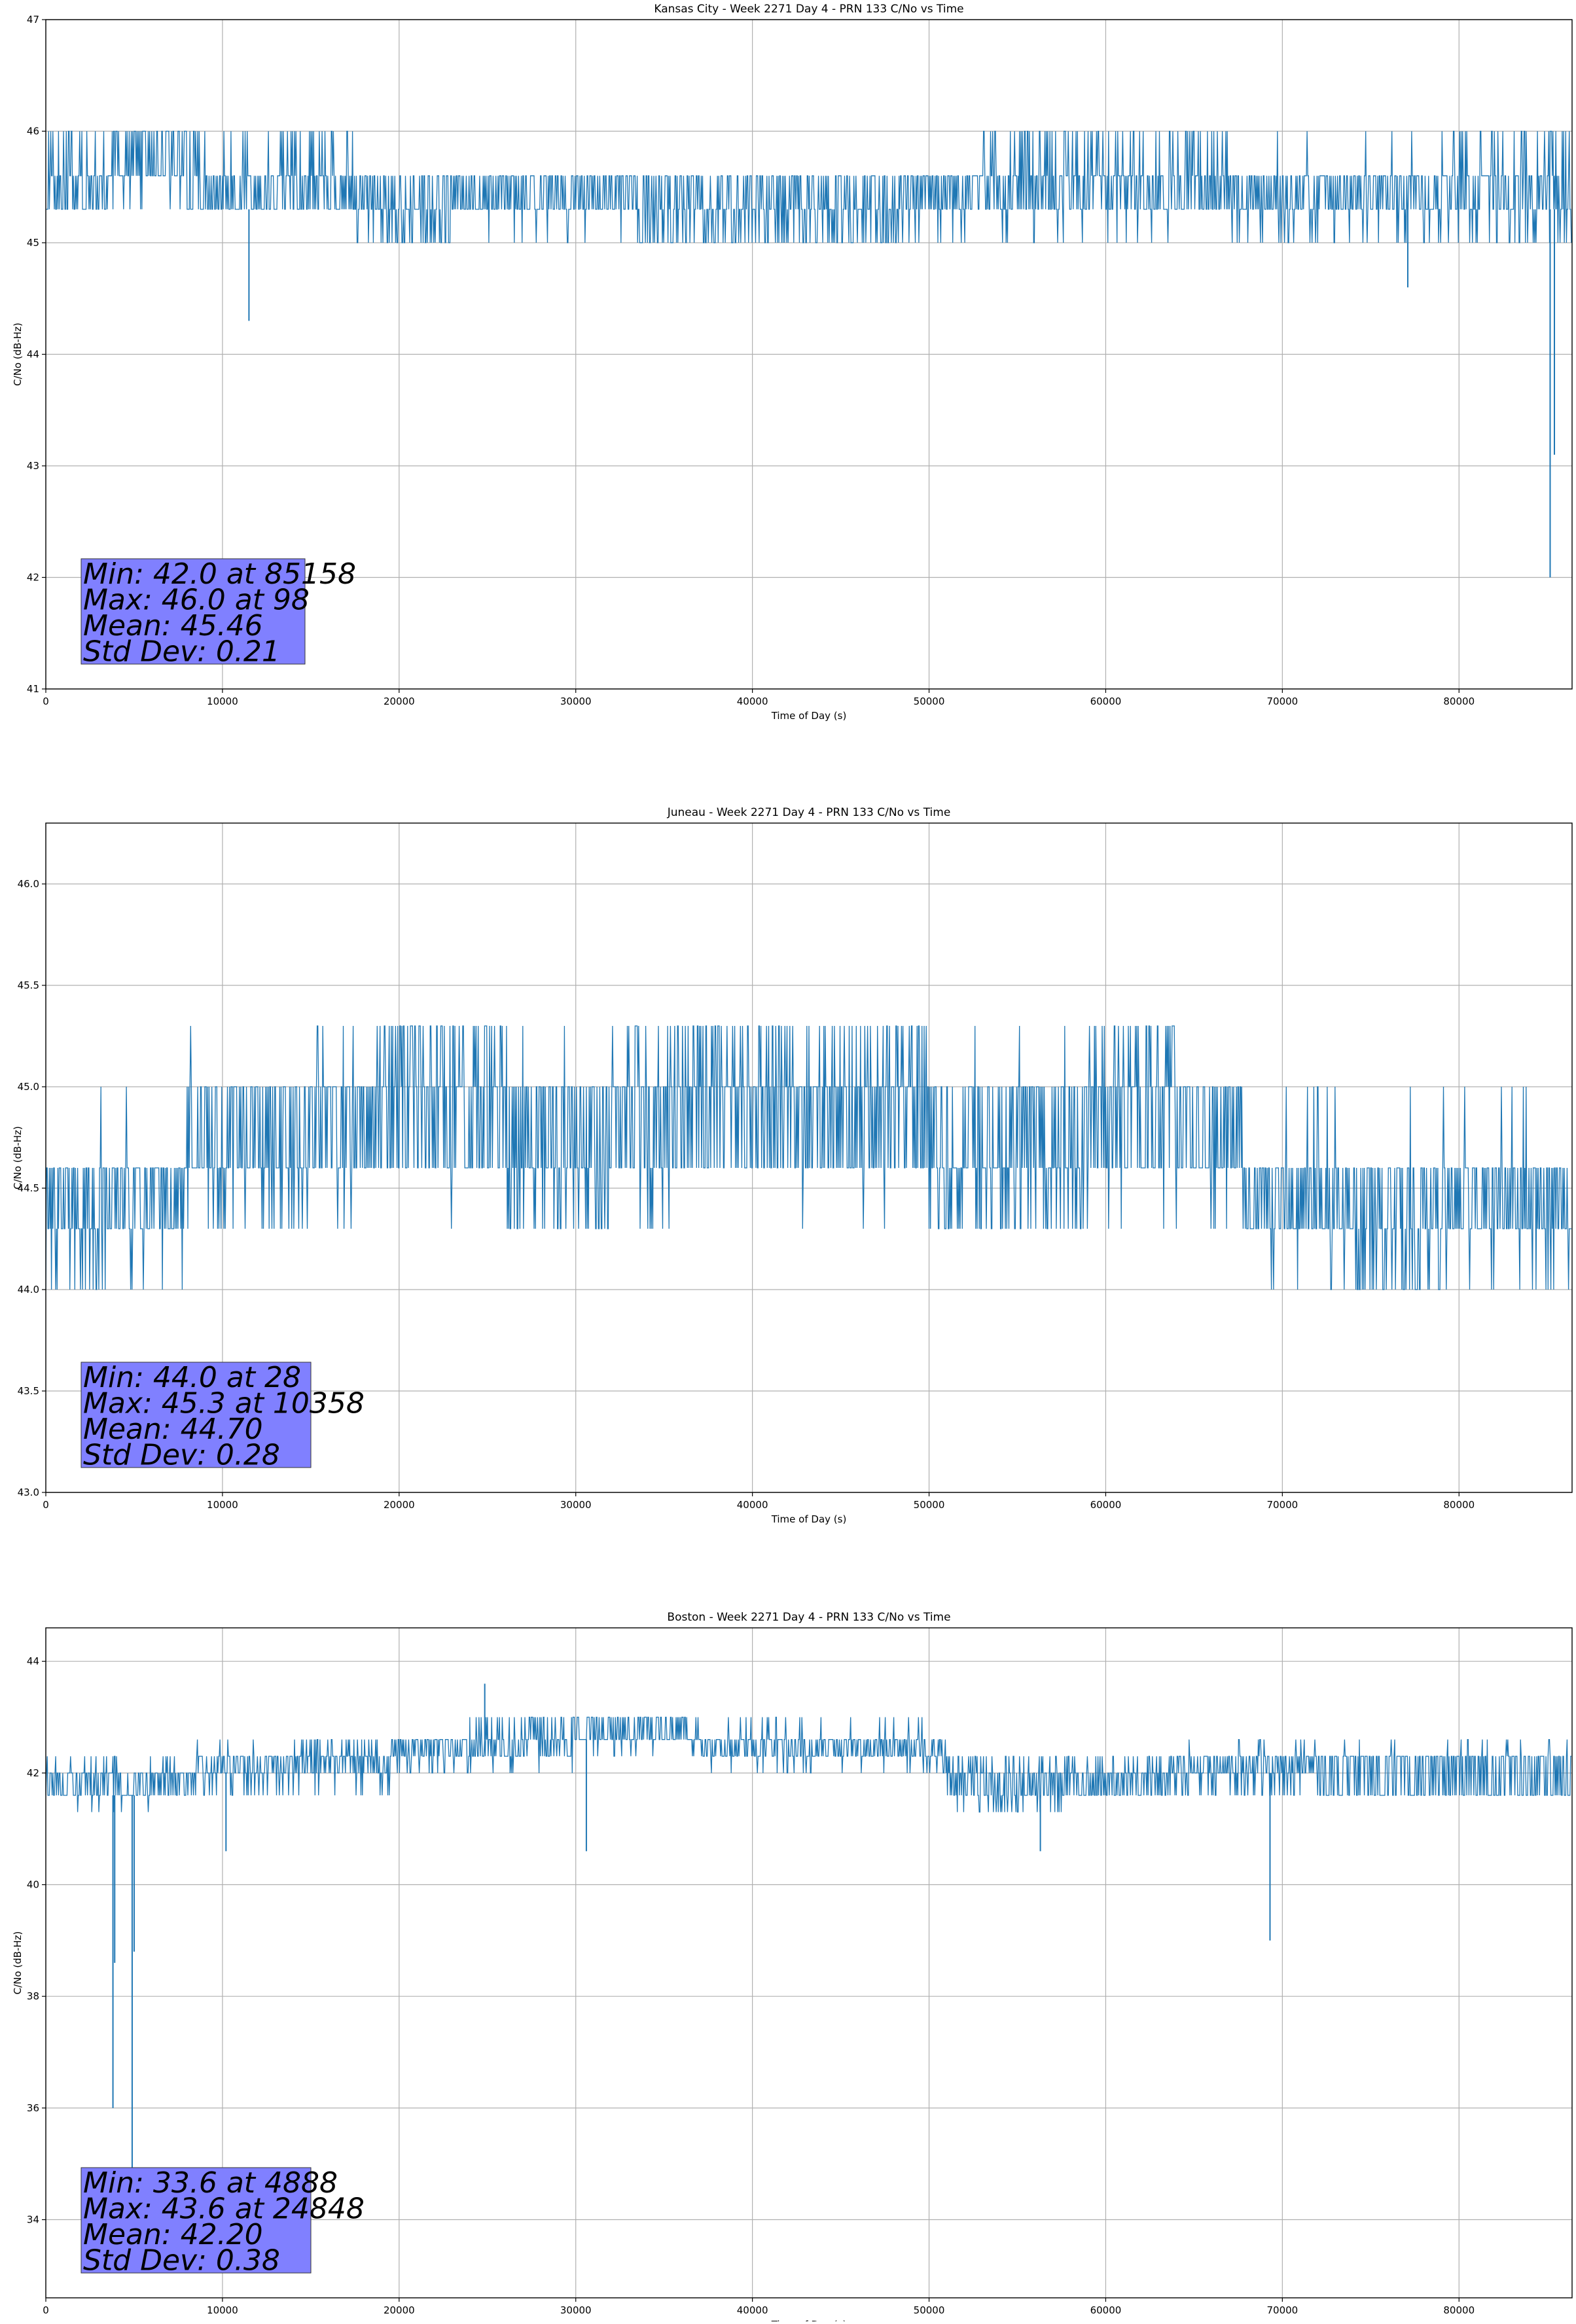 This screenshot has height=2324, width=1576. What do you see at coordinates (210, 2183) in the screenshot?
I see `stats-line: Min: 33.6 at 4888` at bounding box center [210, 2183].